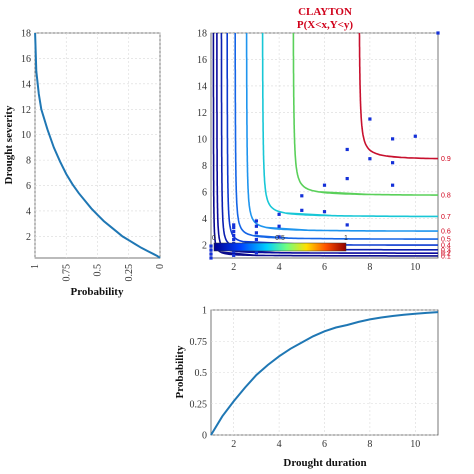  I want to click on duration-xticks: 2 4 6 8 10, so click(325, 444).